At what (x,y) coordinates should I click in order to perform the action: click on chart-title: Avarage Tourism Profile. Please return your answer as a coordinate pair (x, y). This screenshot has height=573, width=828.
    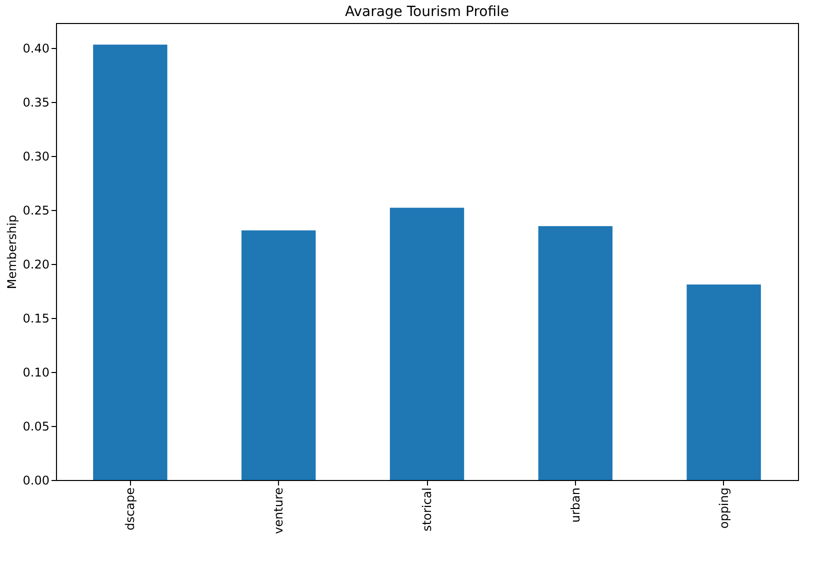
    Looking at the image, I should click on (427, 12).